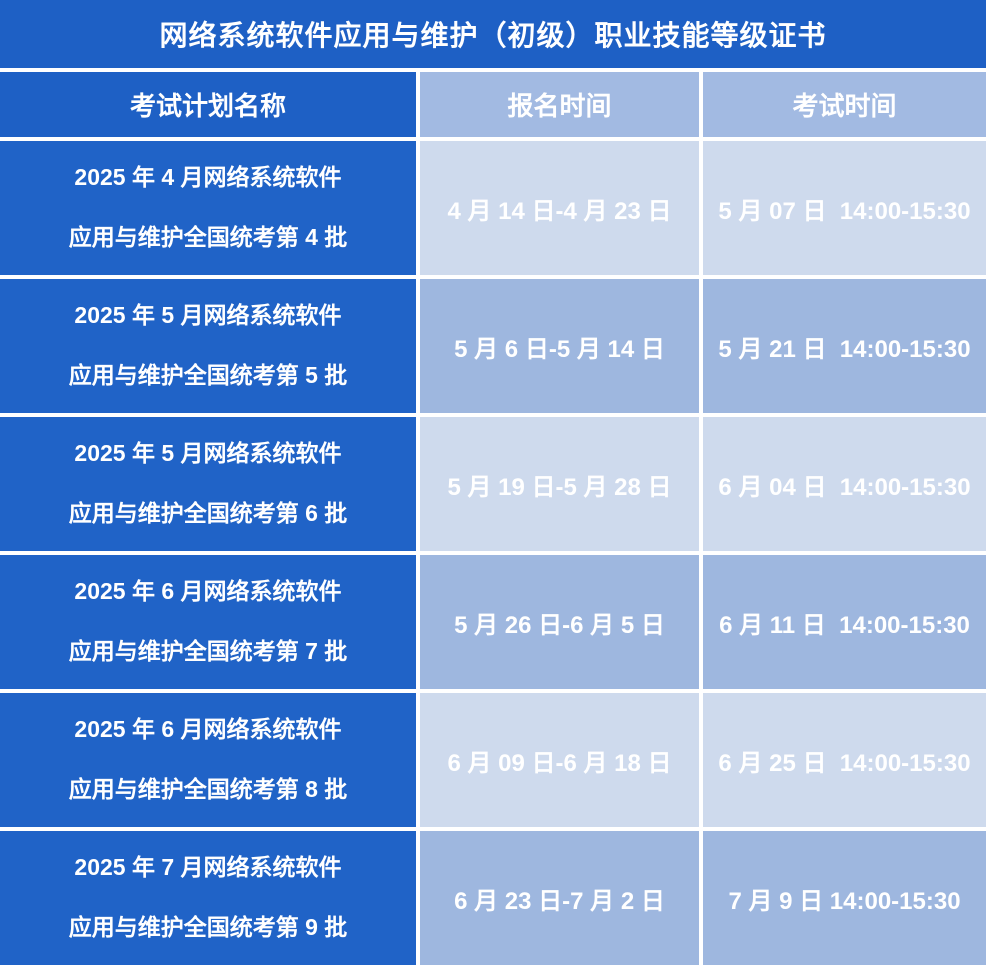 Image resolution: width=986 pixels, height=970 pixels. What do you see at coordinates (208, 208) in the screenshot?
I see `exam-plan-cell: 2025 年 4 月网络系统软件 应用与维护全国统考第 4 批` at bounding box center [208, 208].